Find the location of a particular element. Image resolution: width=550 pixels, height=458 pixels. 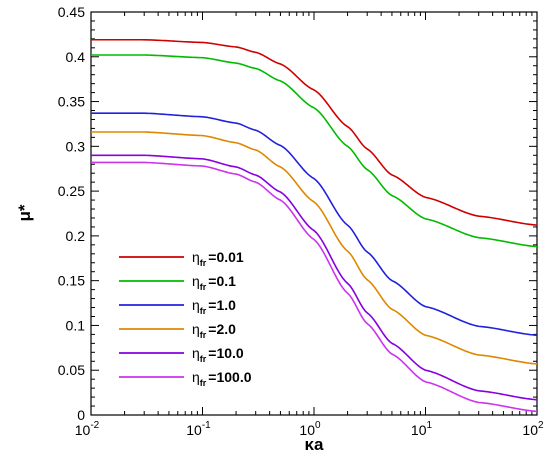

legend-value: =10.0 is located at coordinates (226, 353).